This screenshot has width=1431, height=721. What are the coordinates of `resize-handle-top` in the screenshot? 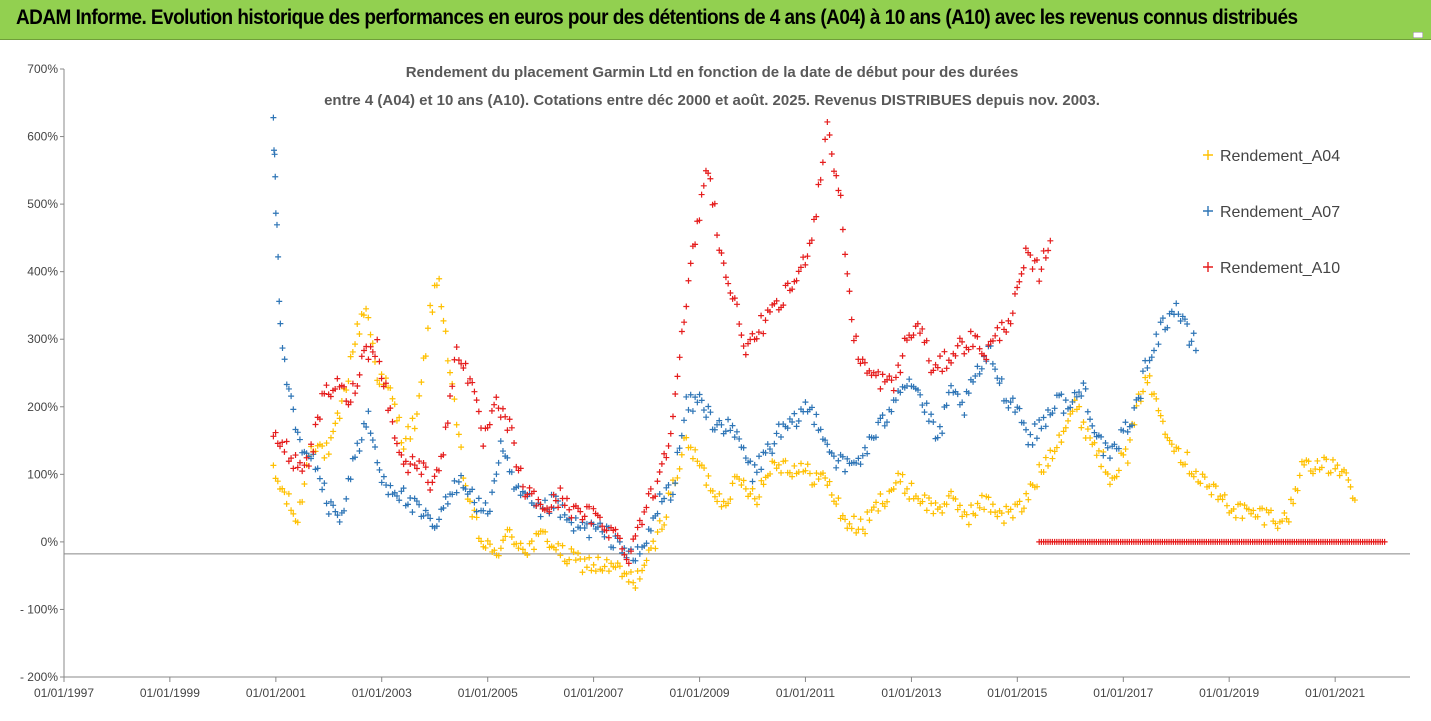 It's located at (1418, 35).